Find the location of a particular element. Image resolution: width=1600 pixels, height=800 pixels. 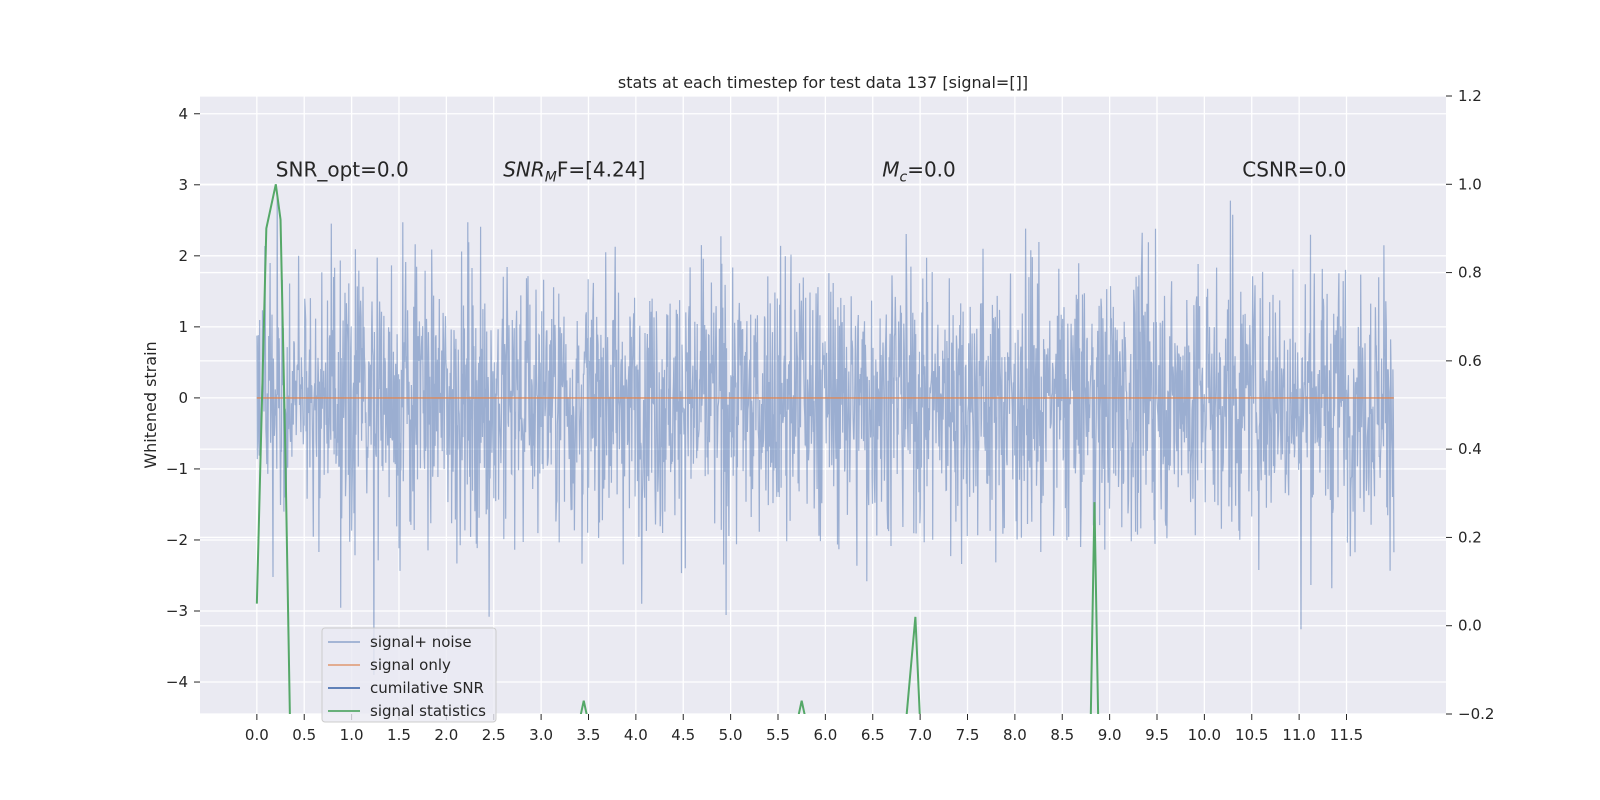

legend-label: signal+ noise is located at coordinates (421, 642).